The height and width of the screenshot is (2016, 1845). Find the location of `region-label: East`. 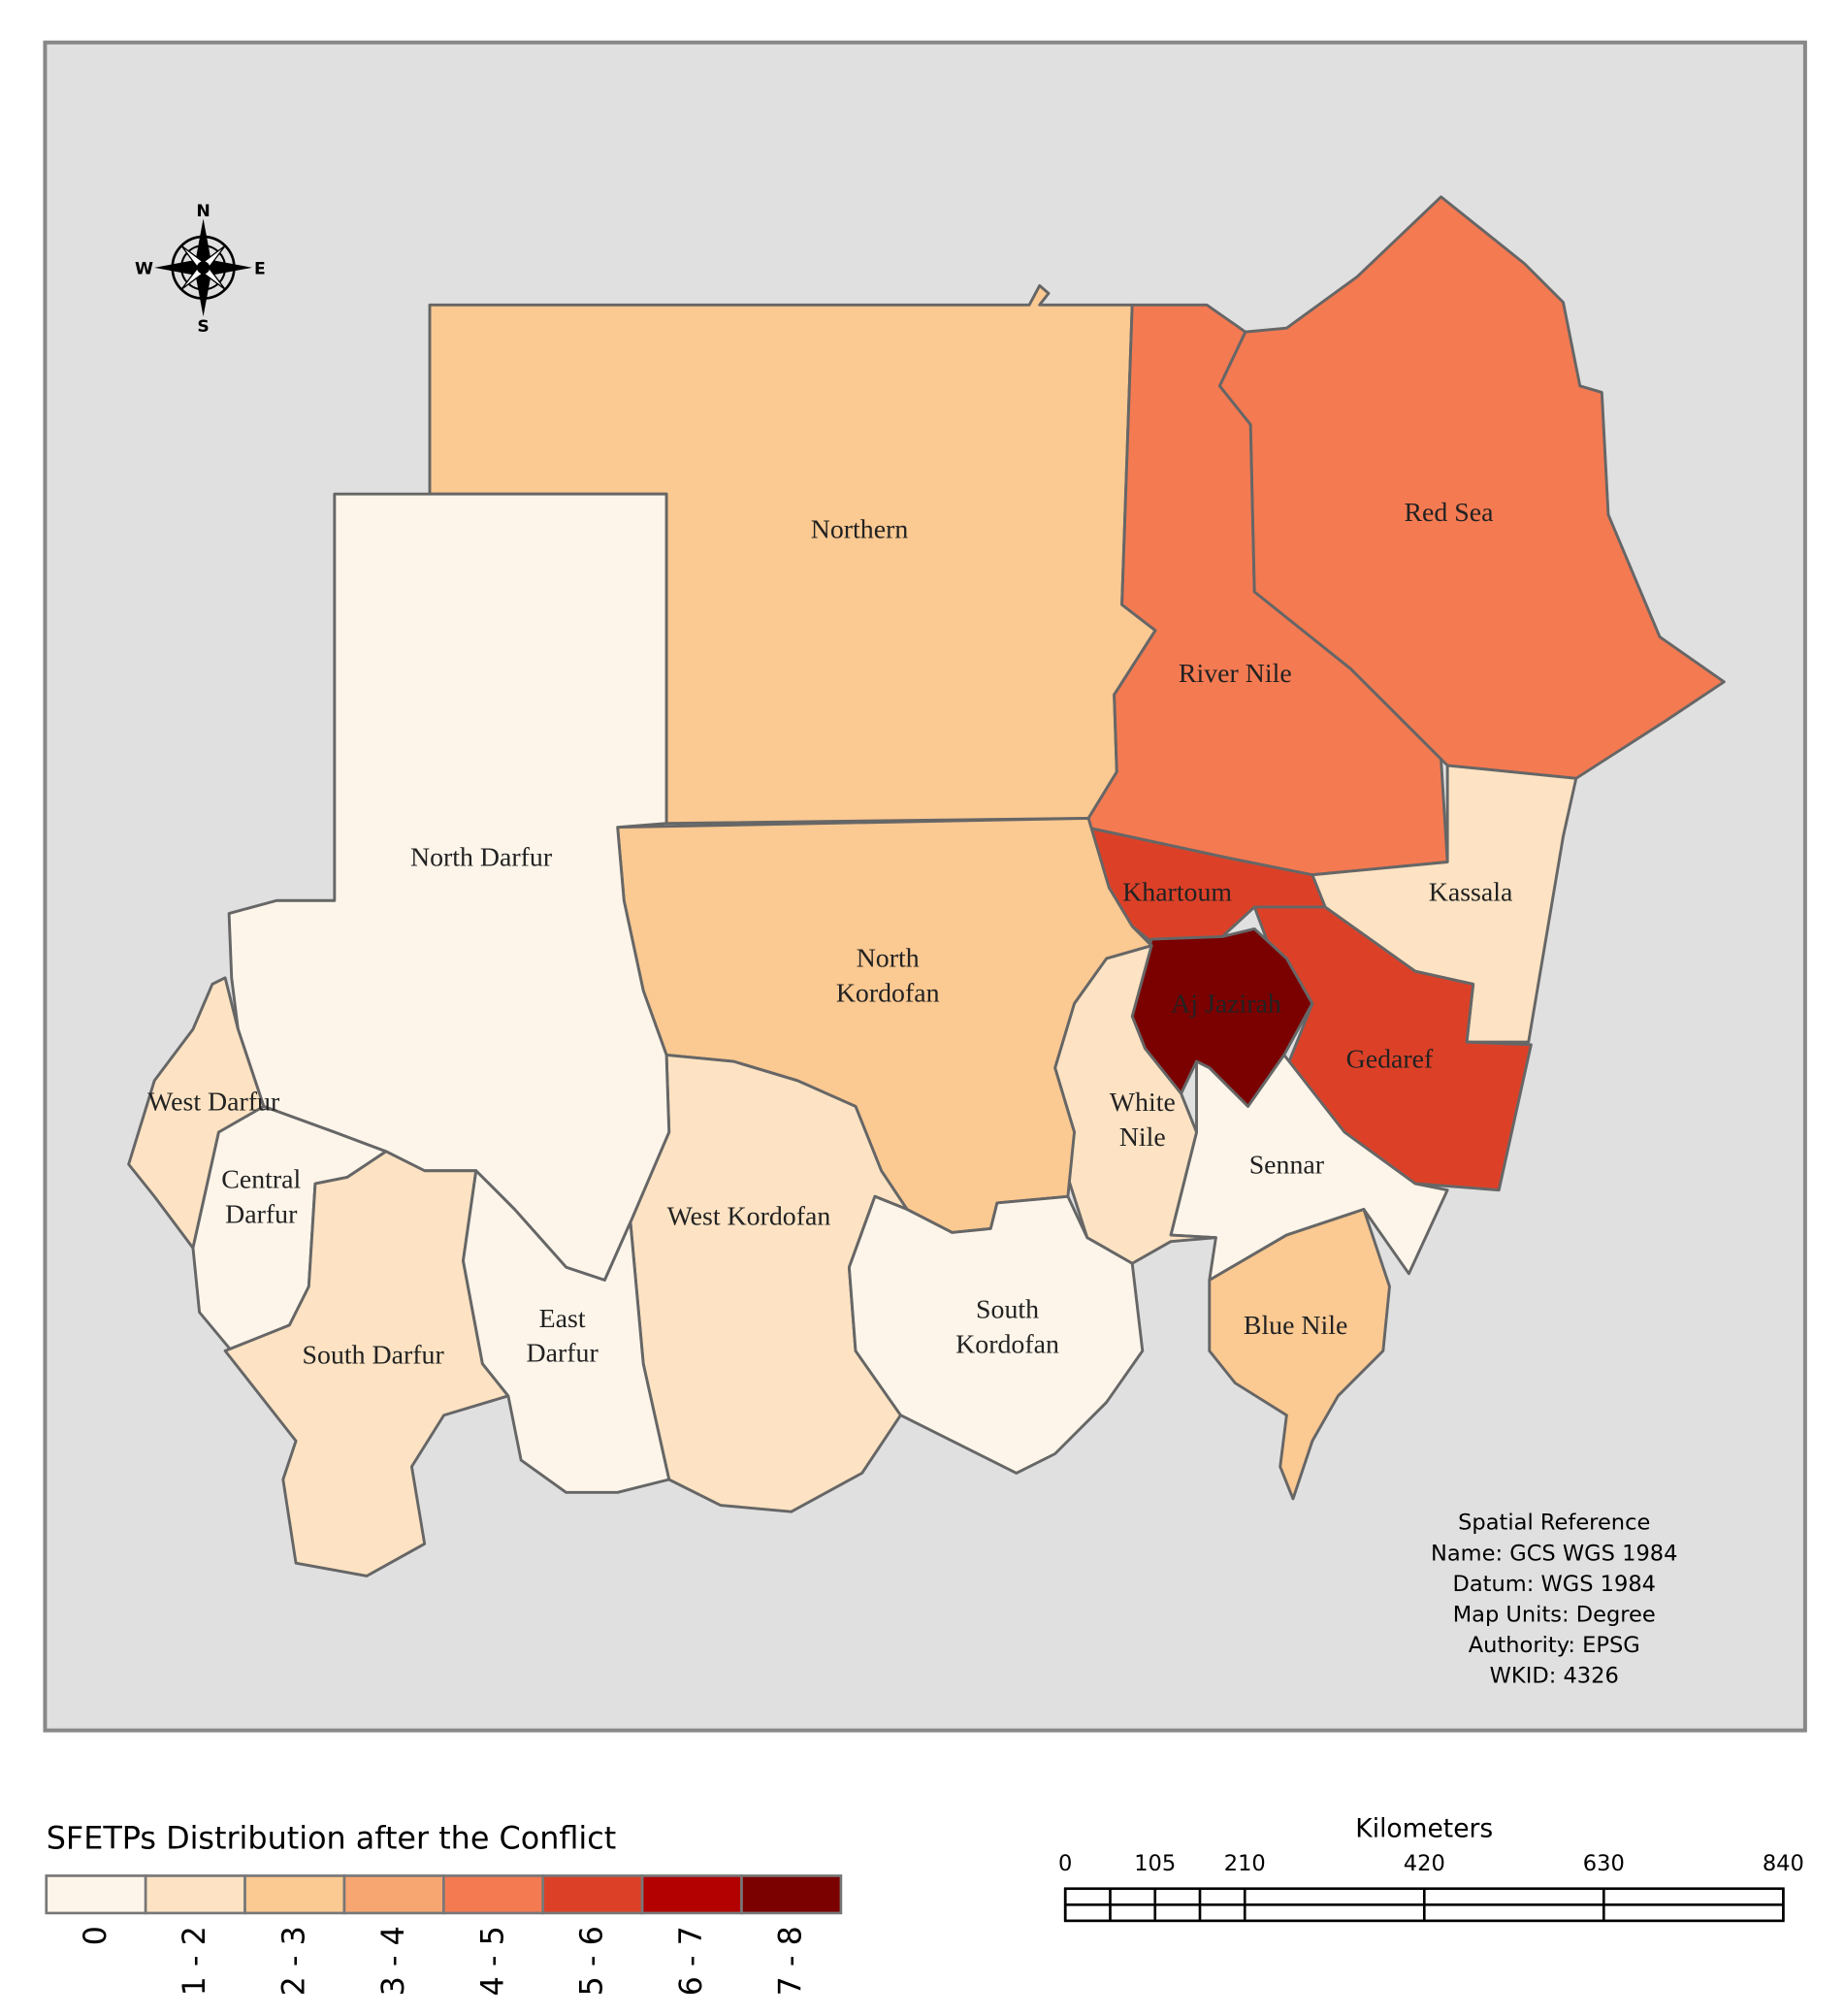

region-label: East is located at coordinates (563, 1319).